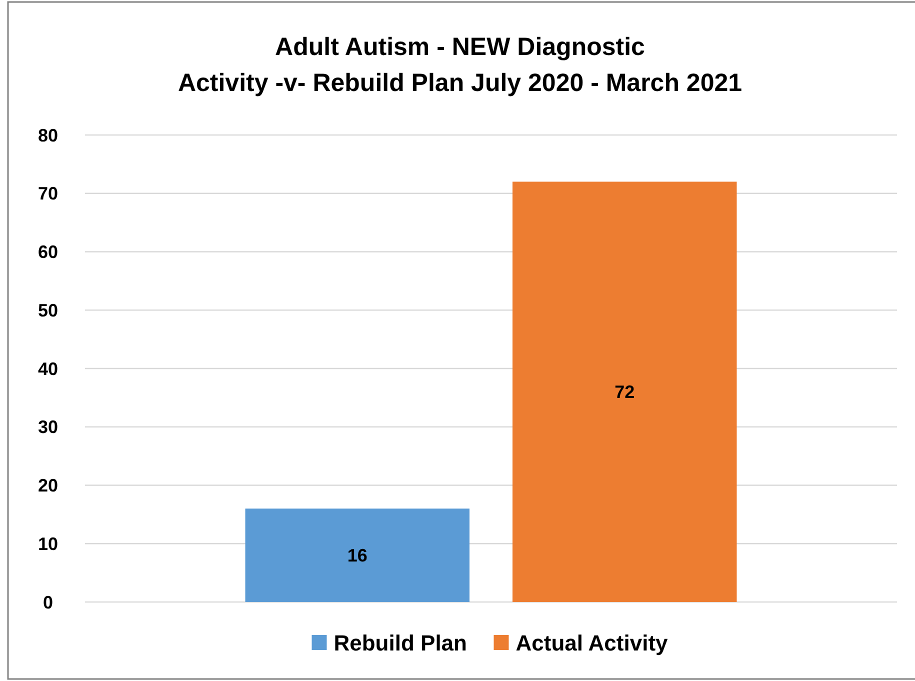 Image resolution: width=915 pixels, height=681 pixels. Describe the element at coordinates (48, 486) in the screenshot. I see `y-tick-label: 20` at that location.